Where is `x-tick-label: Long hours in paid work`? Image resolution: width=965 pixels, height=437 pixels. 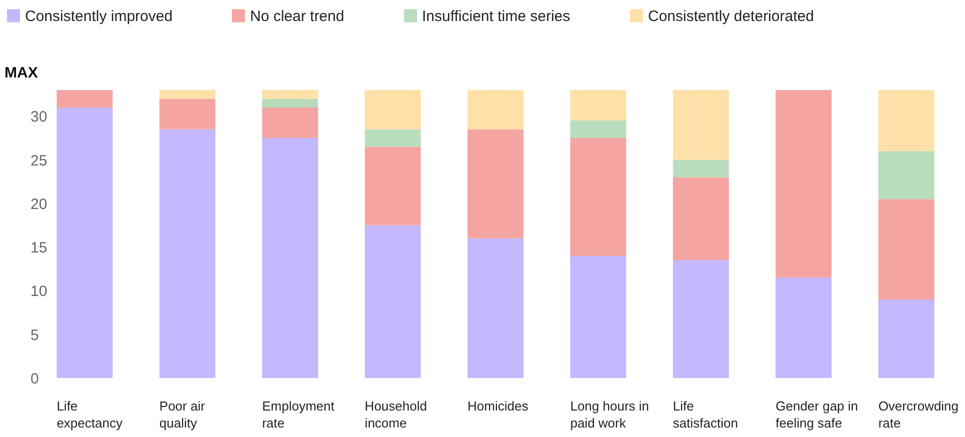 x-tick-label: Long hours in paid work is located at coordinates (609, 414).